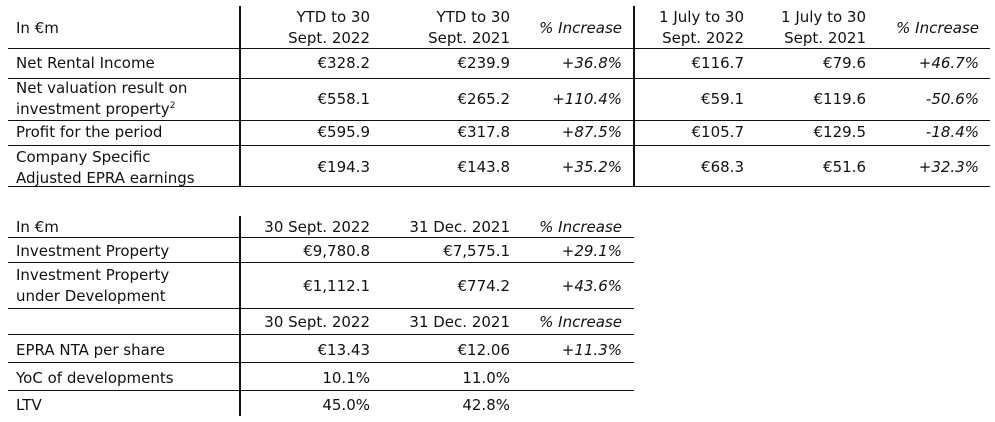 The width and height of the screenshot is (995, 422). I want to click on cell: €317.8, so click(484, 132).